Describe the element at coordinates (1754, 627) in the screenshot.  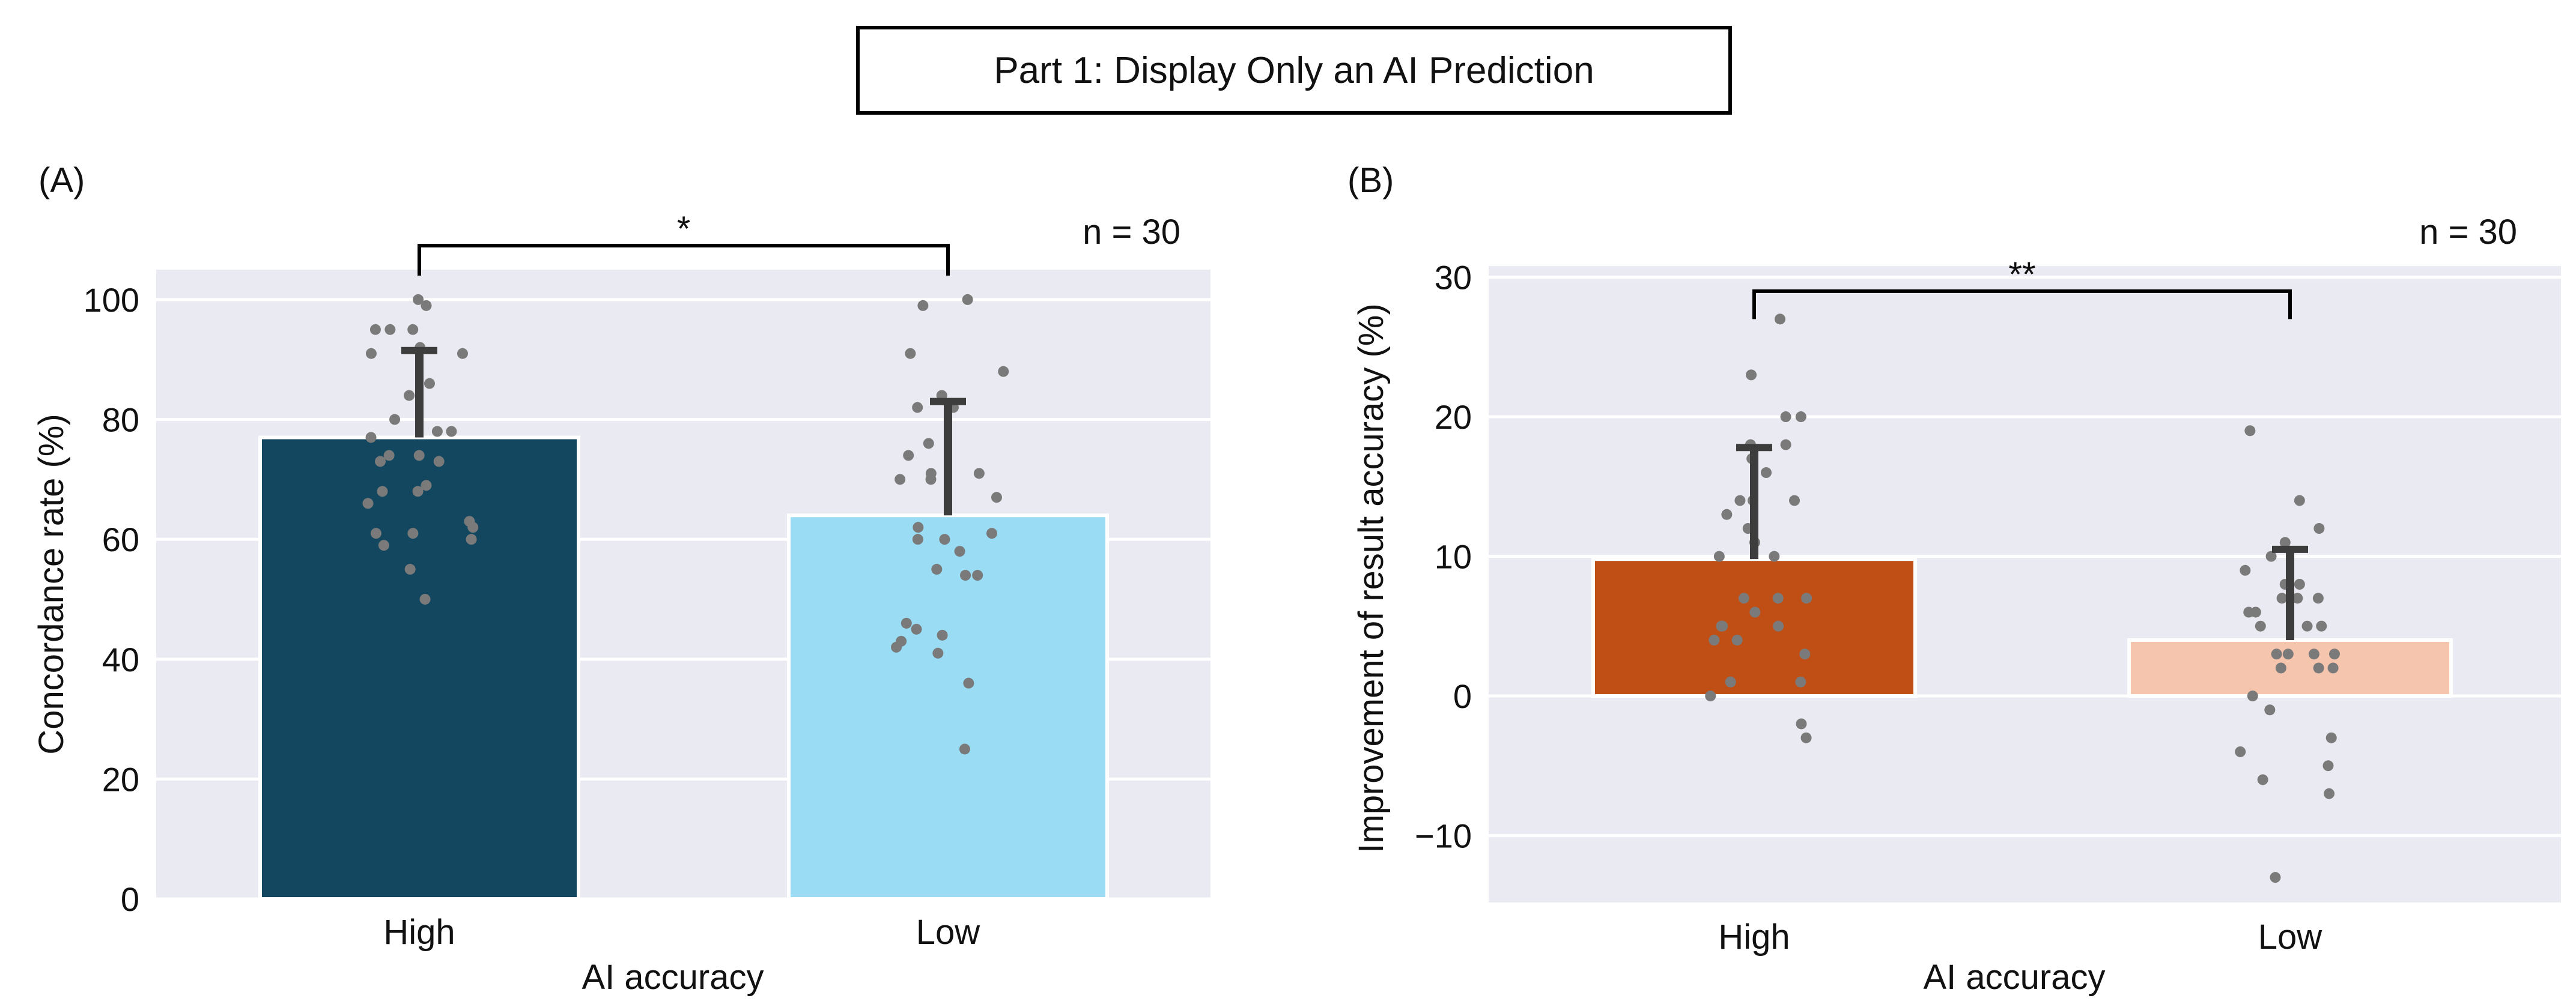
I see `b-bar-high` at that location.